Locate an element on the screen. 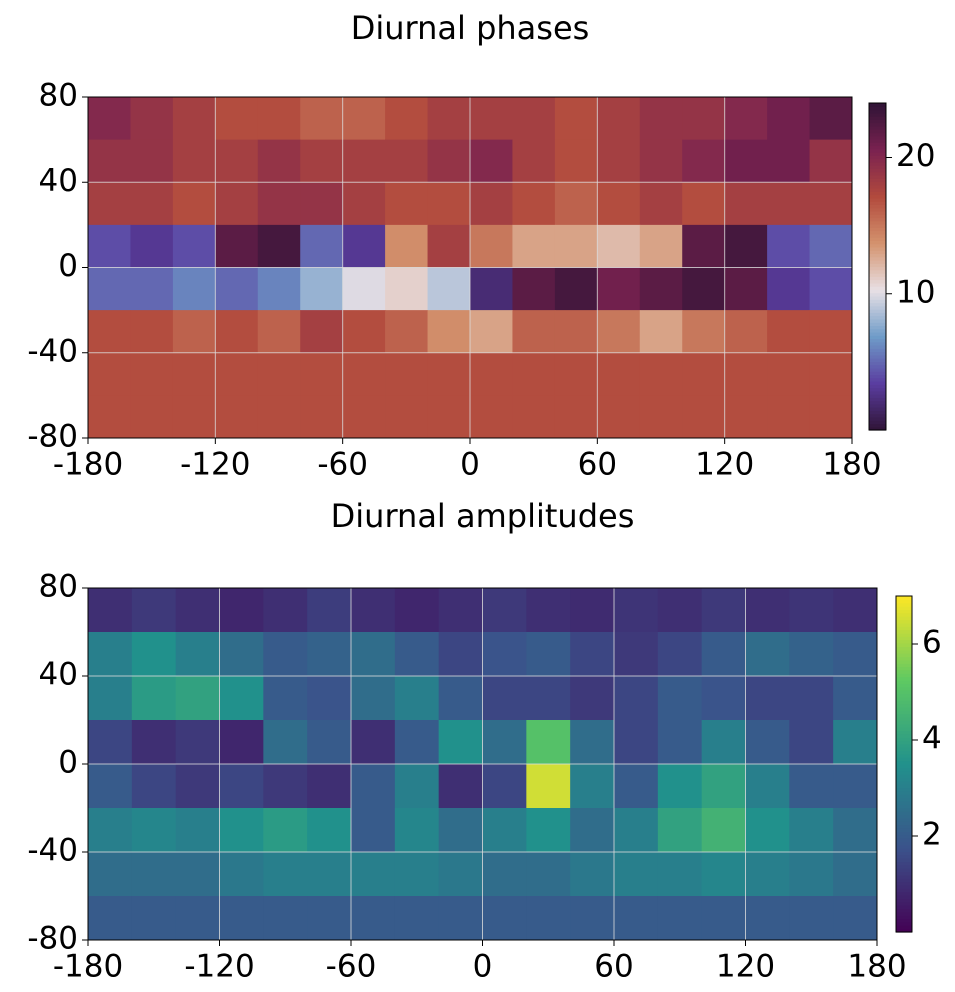 The image size is (955, 992). y-tick-label: 40 is located at coordinates (58, 675).